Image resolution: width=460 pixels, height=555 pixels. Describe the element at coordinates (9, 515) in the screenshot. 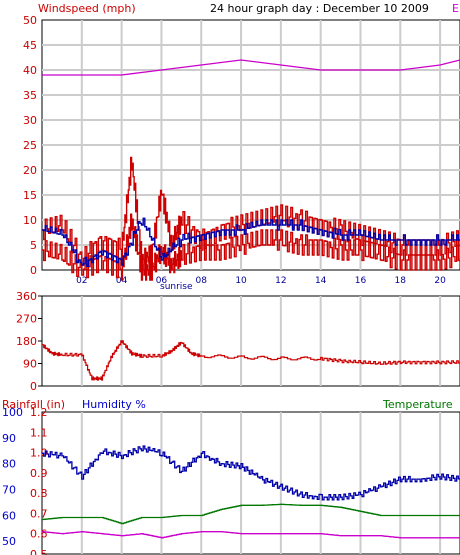

I see `humidity-ytick: 60` at that location.